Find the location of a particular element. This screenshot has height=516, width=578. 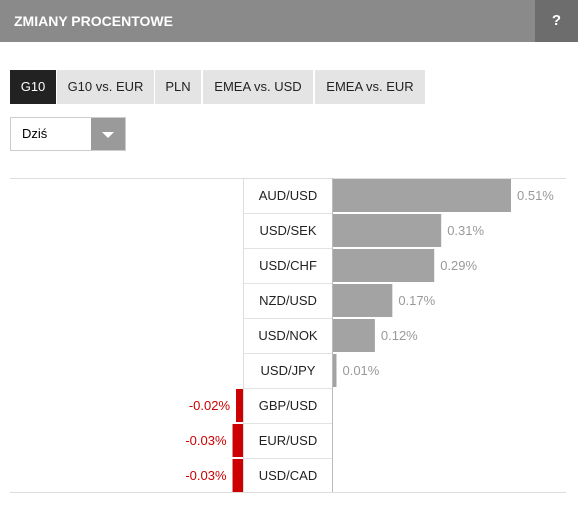

value-label: -0.02% is located at coordinates (210, 405).